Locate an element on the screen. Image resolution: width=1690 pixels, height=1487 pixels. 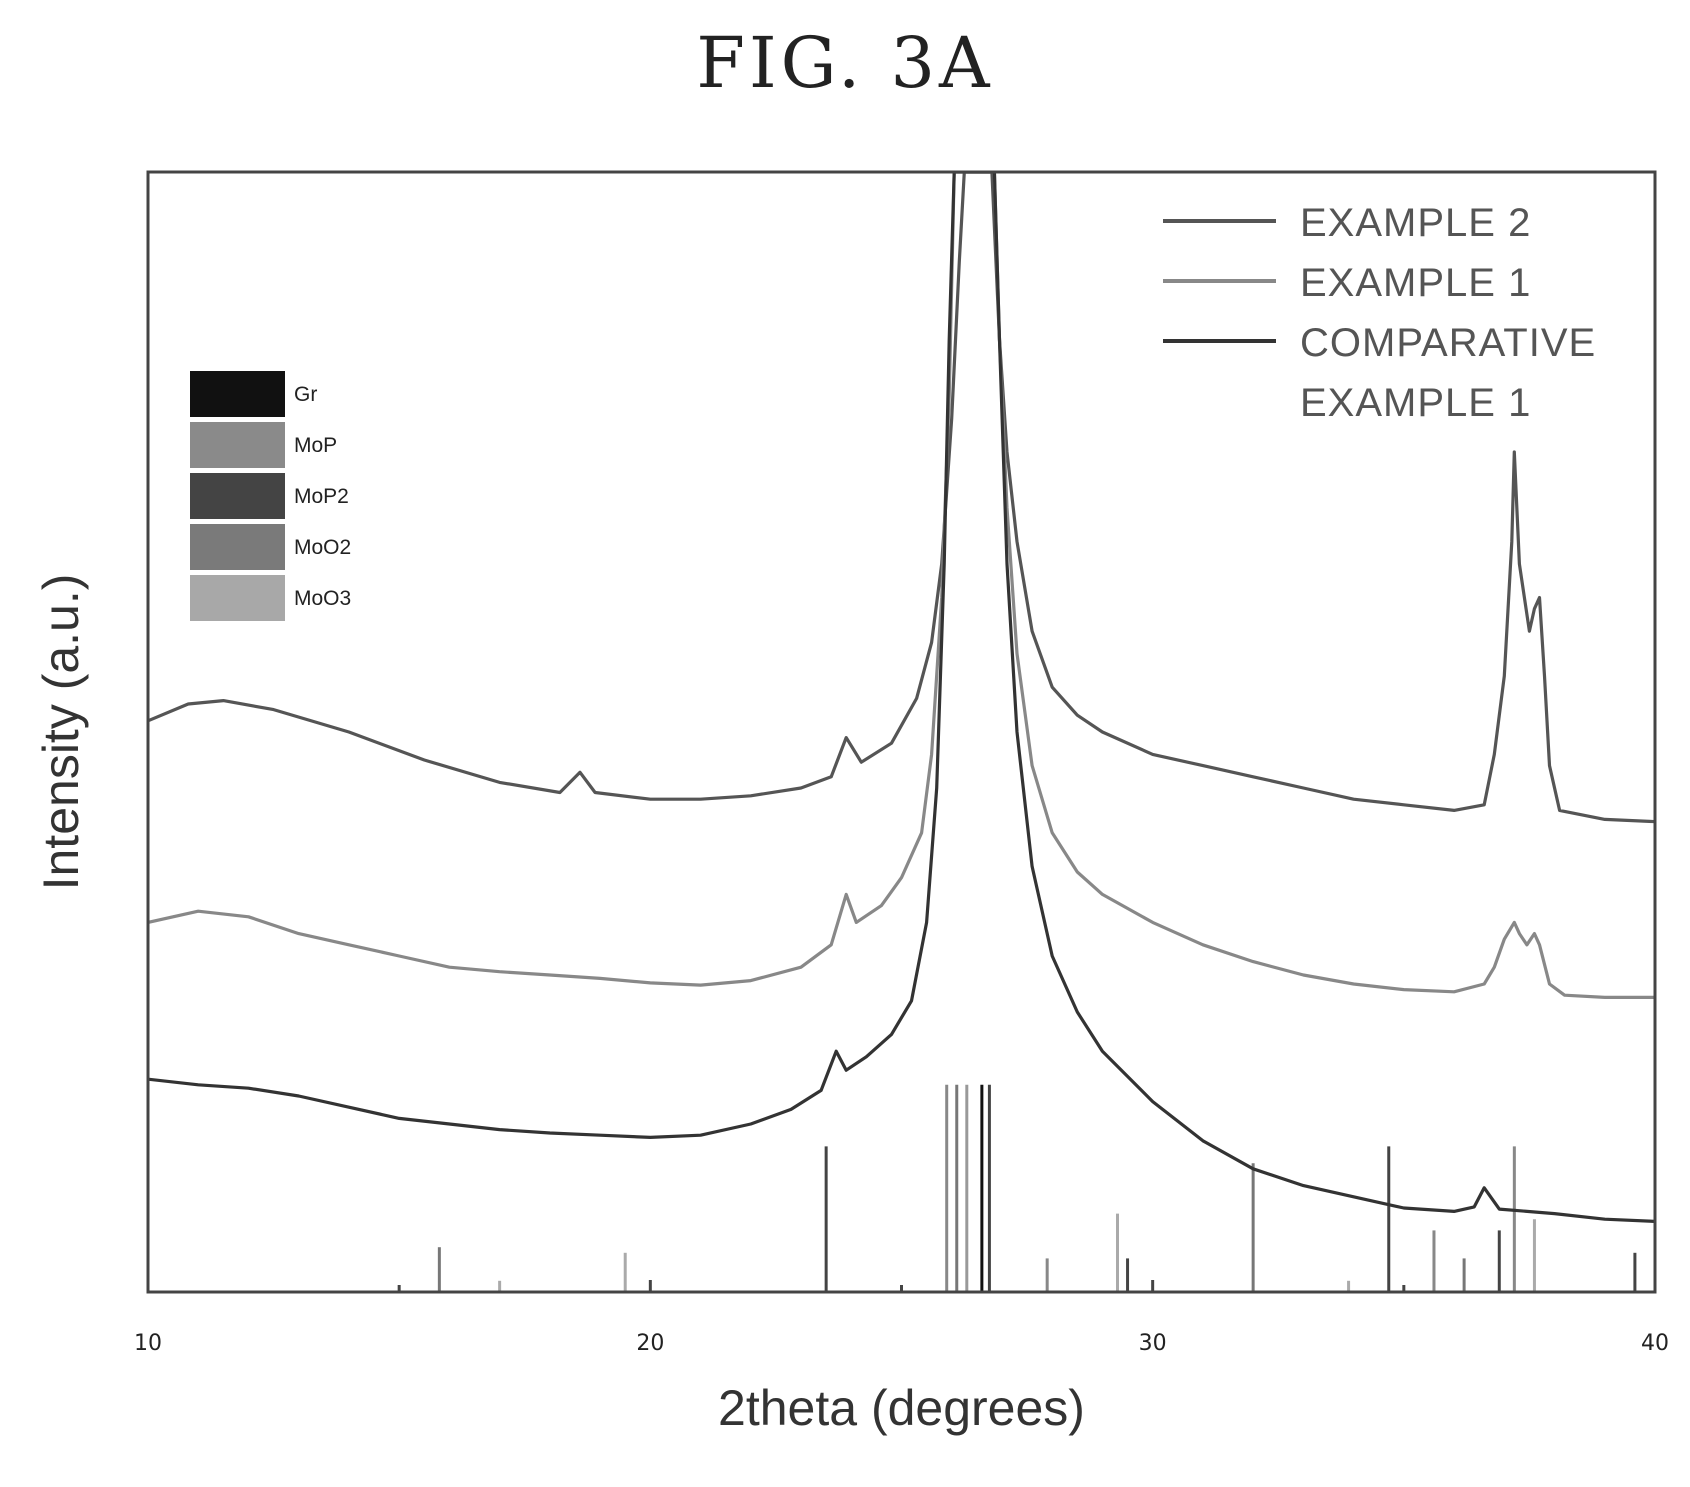
legend-label: EXAMPLE 1 is located at coordinates (1415, 283).